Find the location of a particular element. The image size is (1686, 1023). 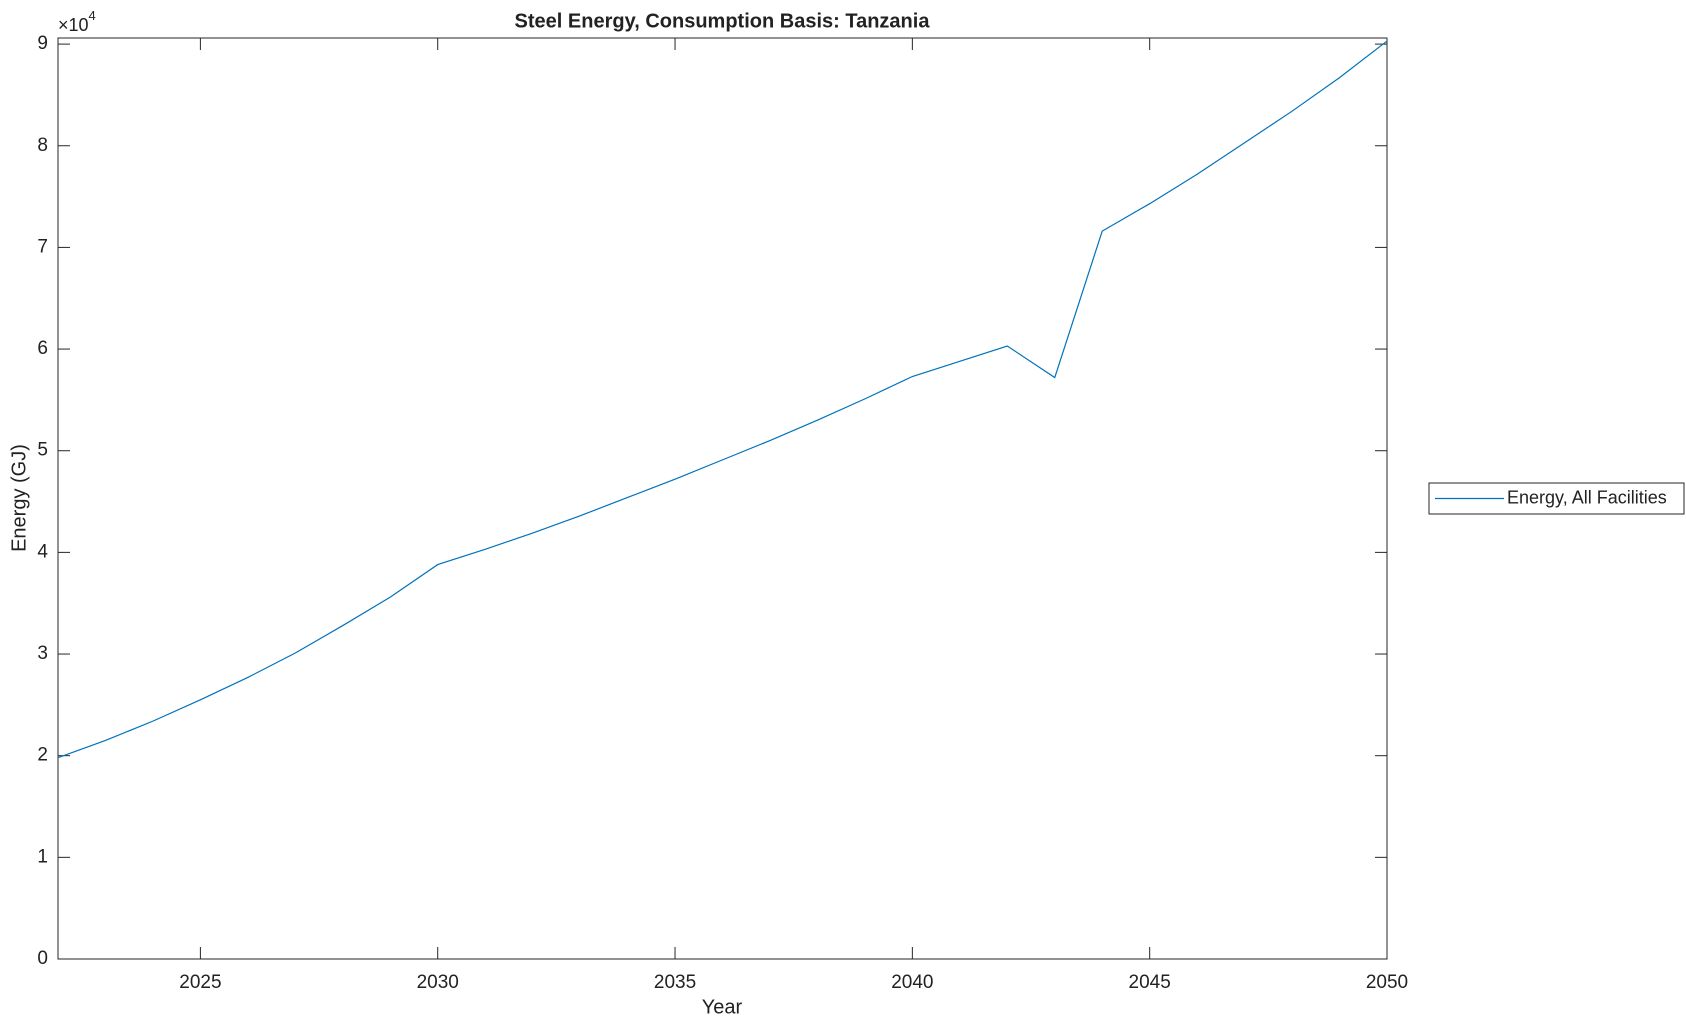

y-axis-label: Energy (GJ) is located at coordinates (19, 498).